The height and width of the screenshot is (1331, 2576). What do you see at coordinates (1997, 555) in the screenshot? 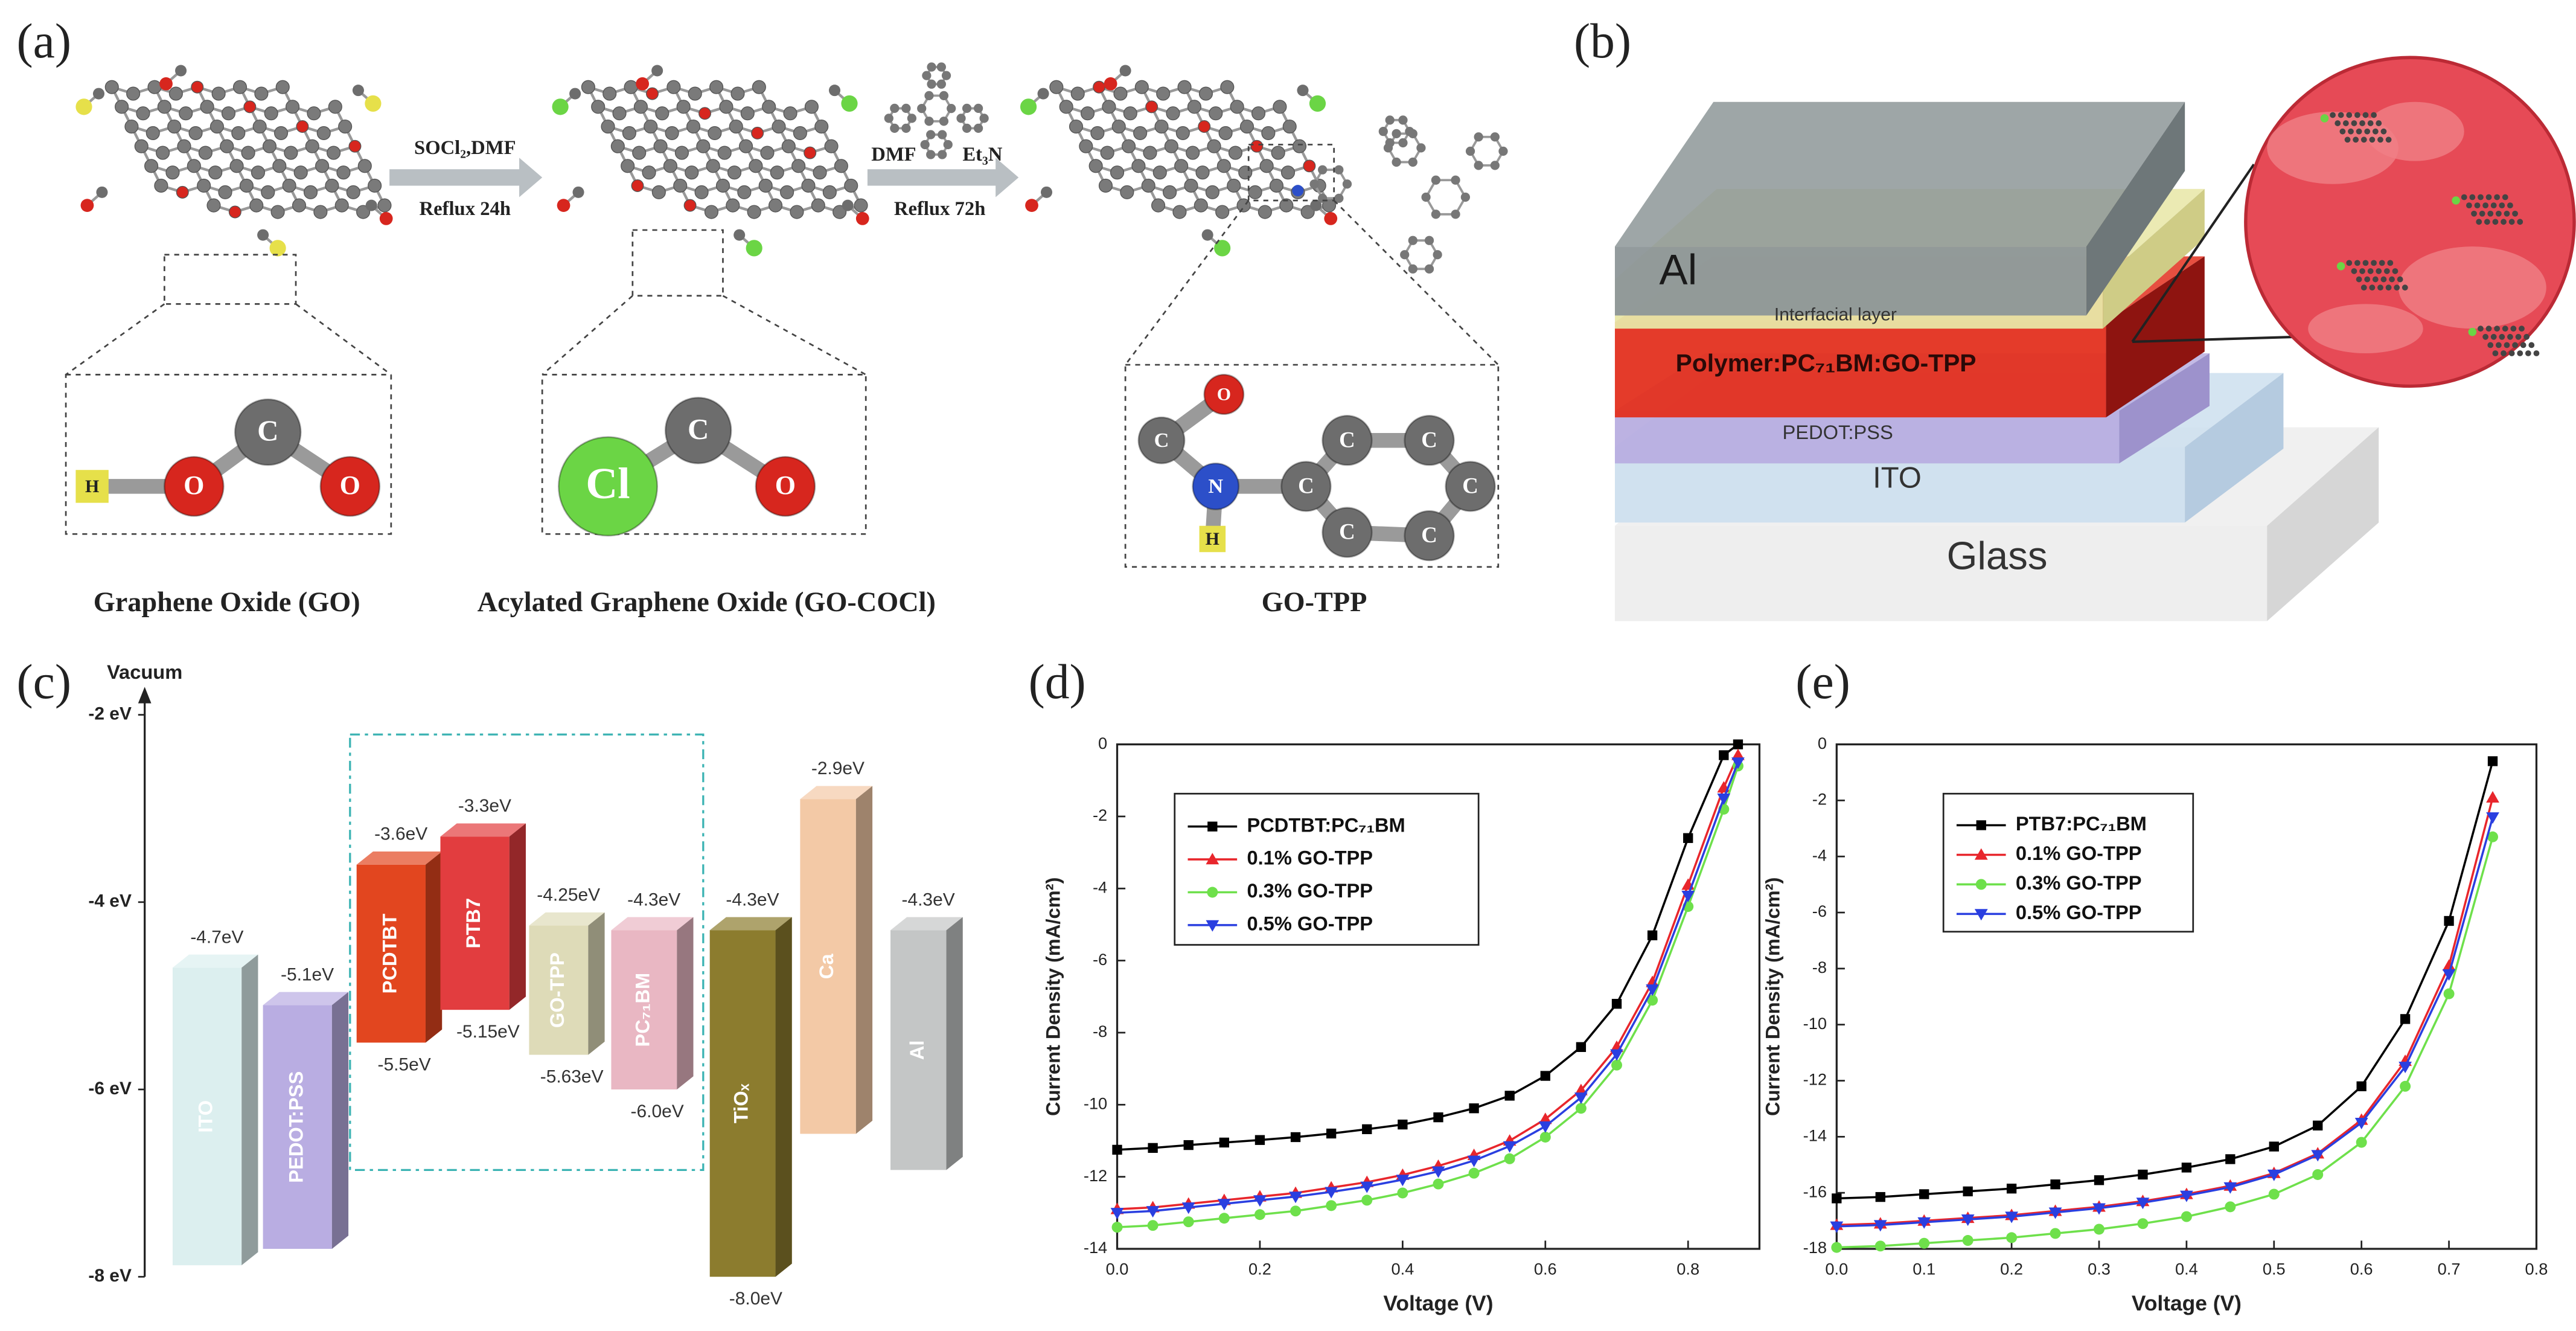
I see `layer-label: Glass` at bounding box center [1997, 555].